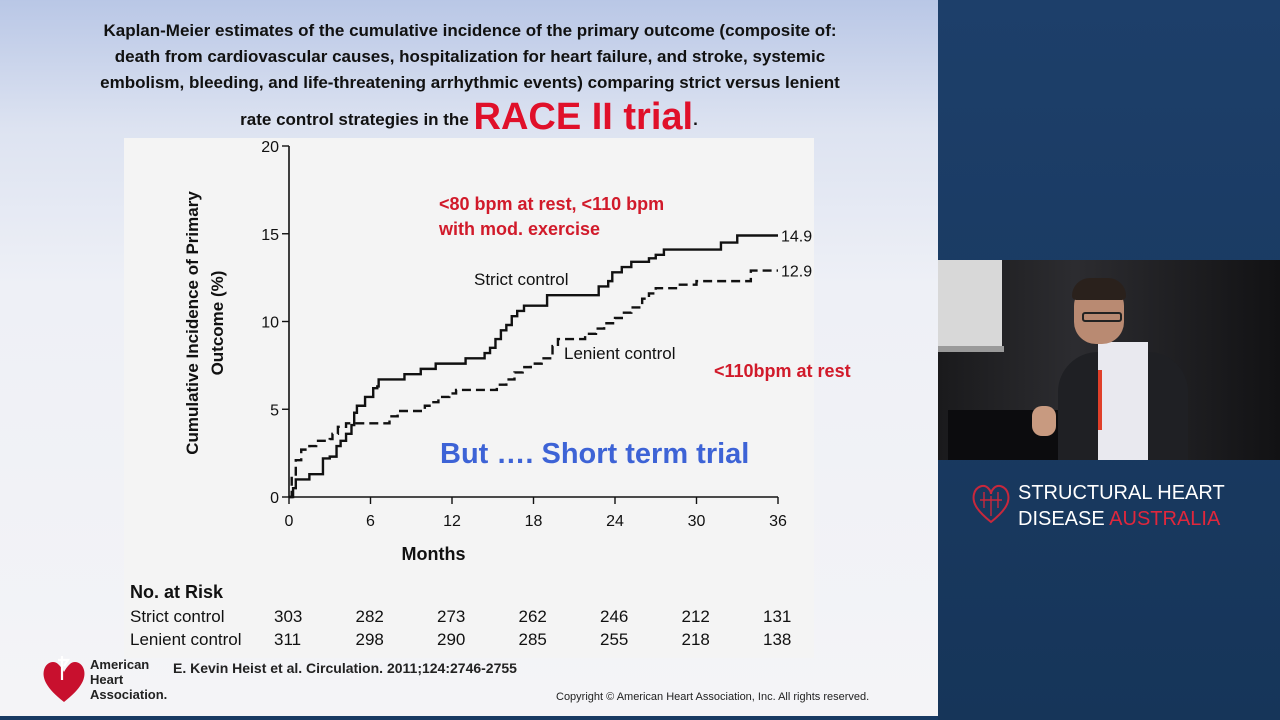  I want to click on y-tick-label: 10, so click(270, 323).